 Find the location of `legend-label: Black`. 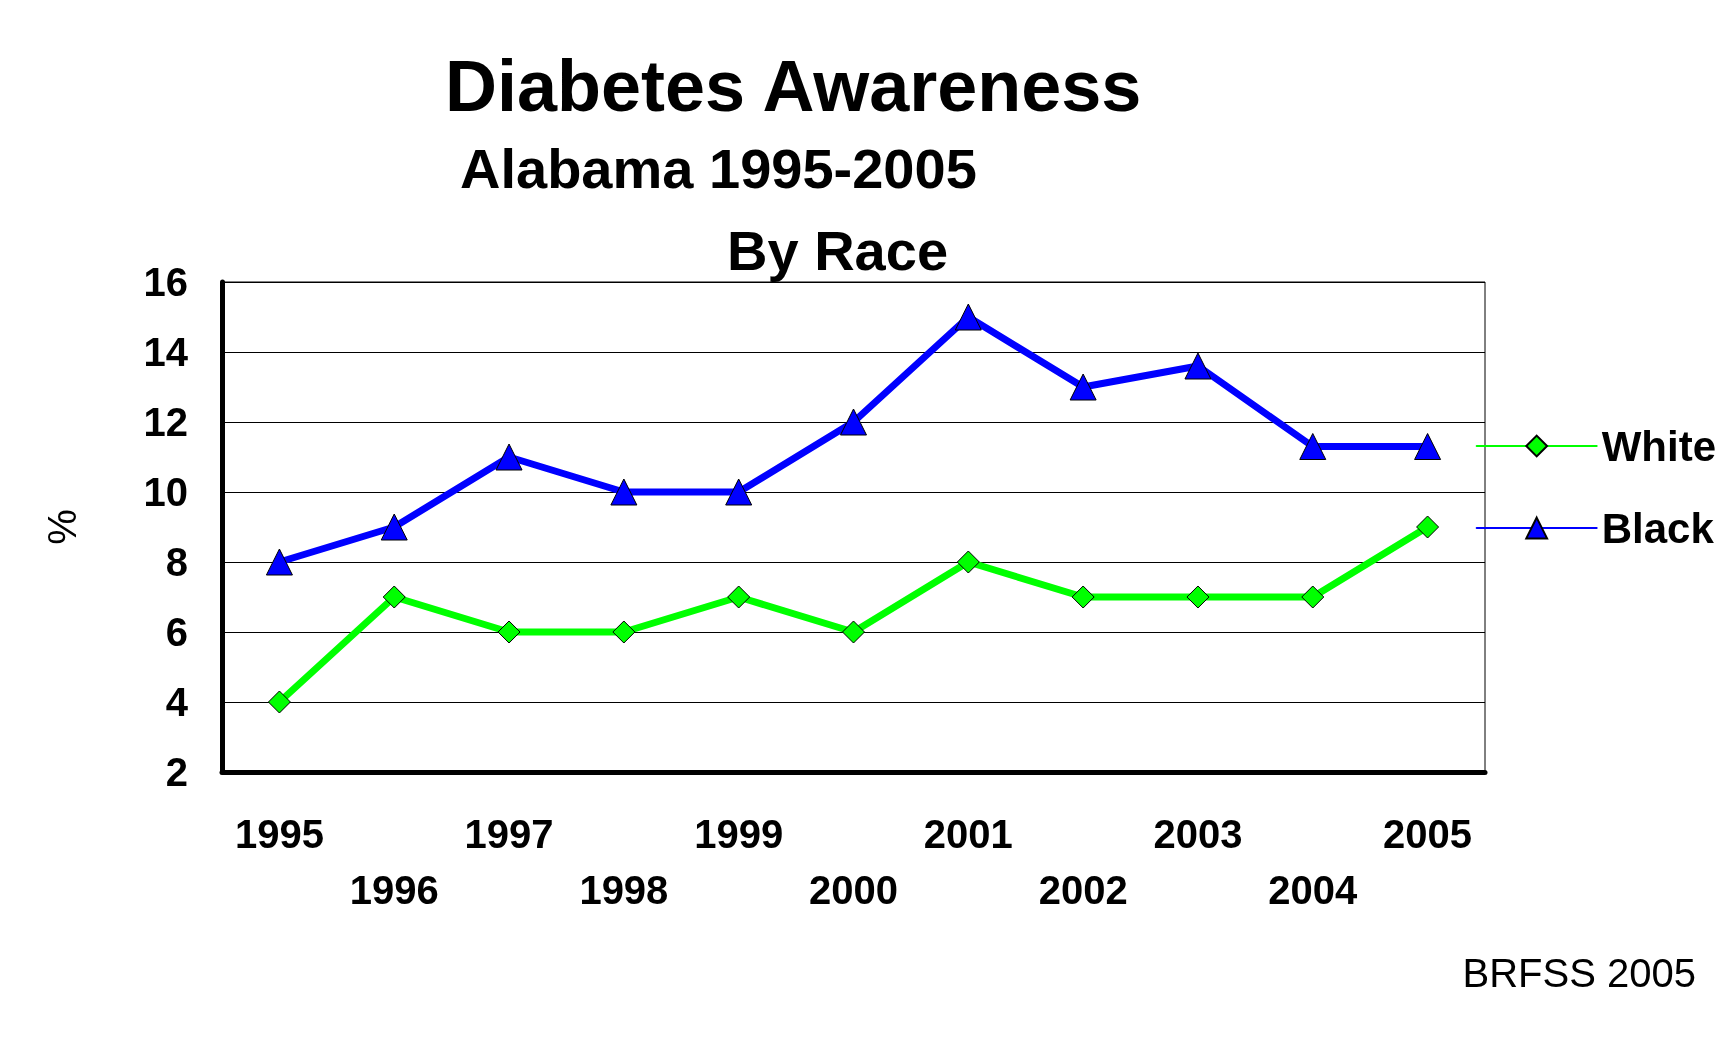

legend-label: Black is located at coordinates (1658, 528).